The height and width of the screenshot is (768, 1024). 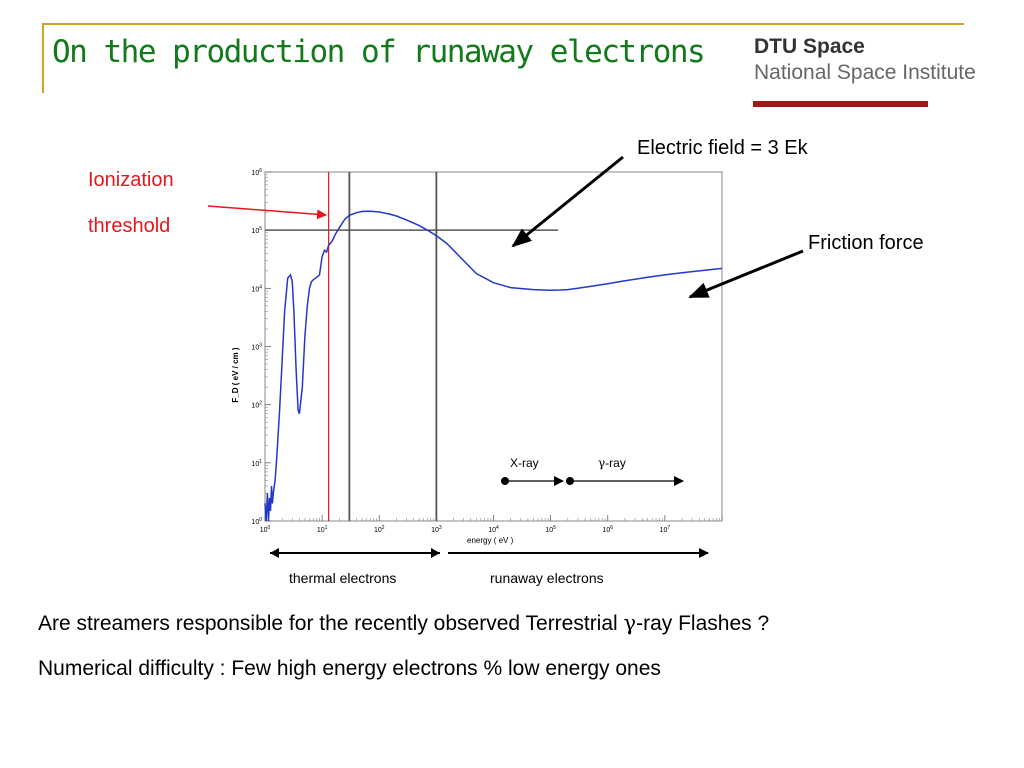 I want to click on x-axis-ticks: 10⁰ 10¹ 10² 10³ 10⁴ 10⁵ 10⁶ 10⁷, so click(x=491, y=524).